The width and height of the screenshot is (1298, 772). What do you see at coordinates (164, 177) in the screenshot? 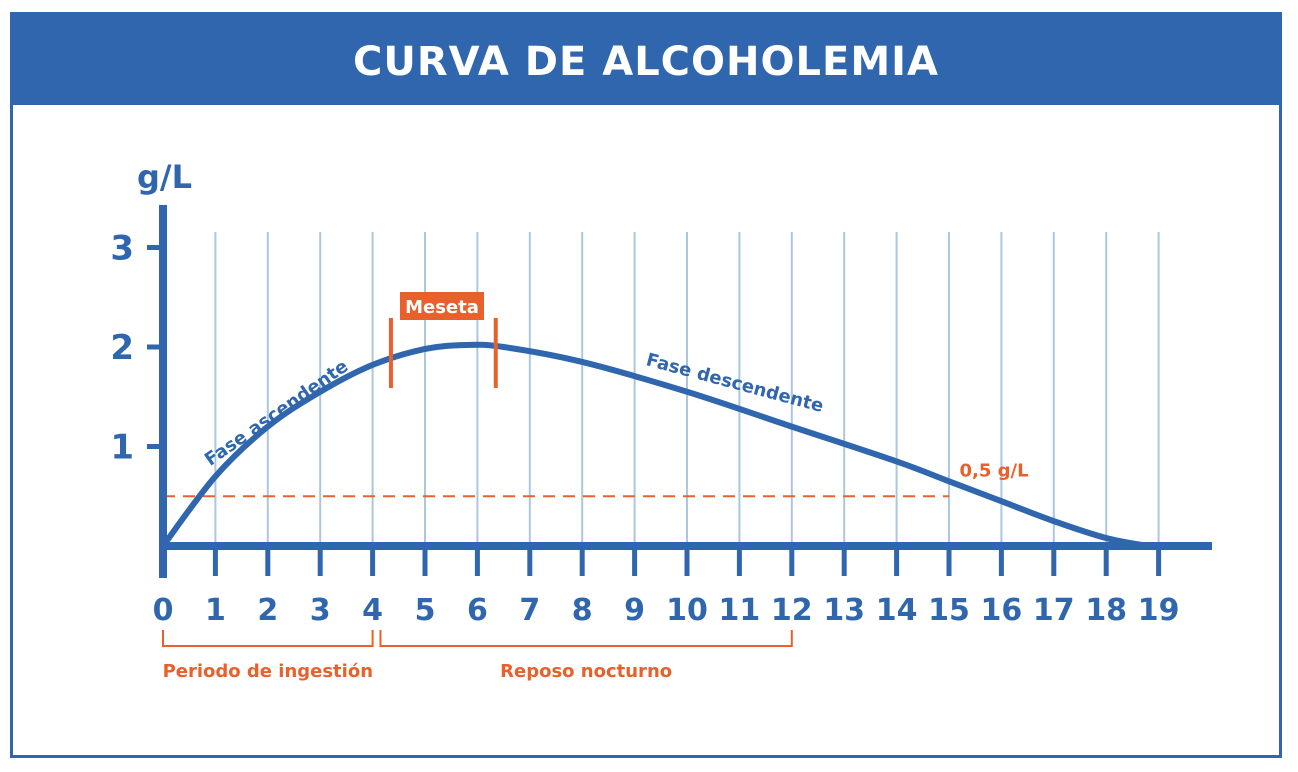
I see `y-axis-label: g/L` at bounding box center [164, 177].